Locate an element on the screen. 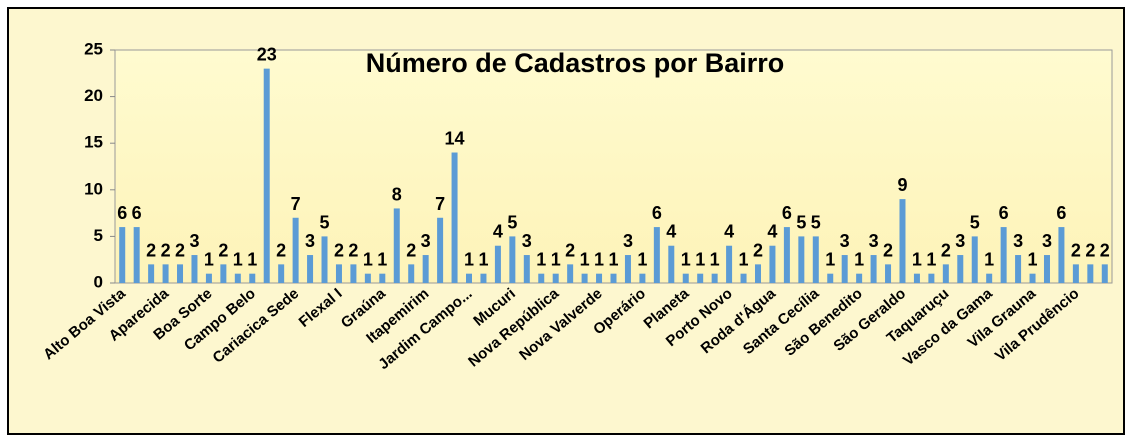  data-label: 5 is located at coordinates (816, 222).